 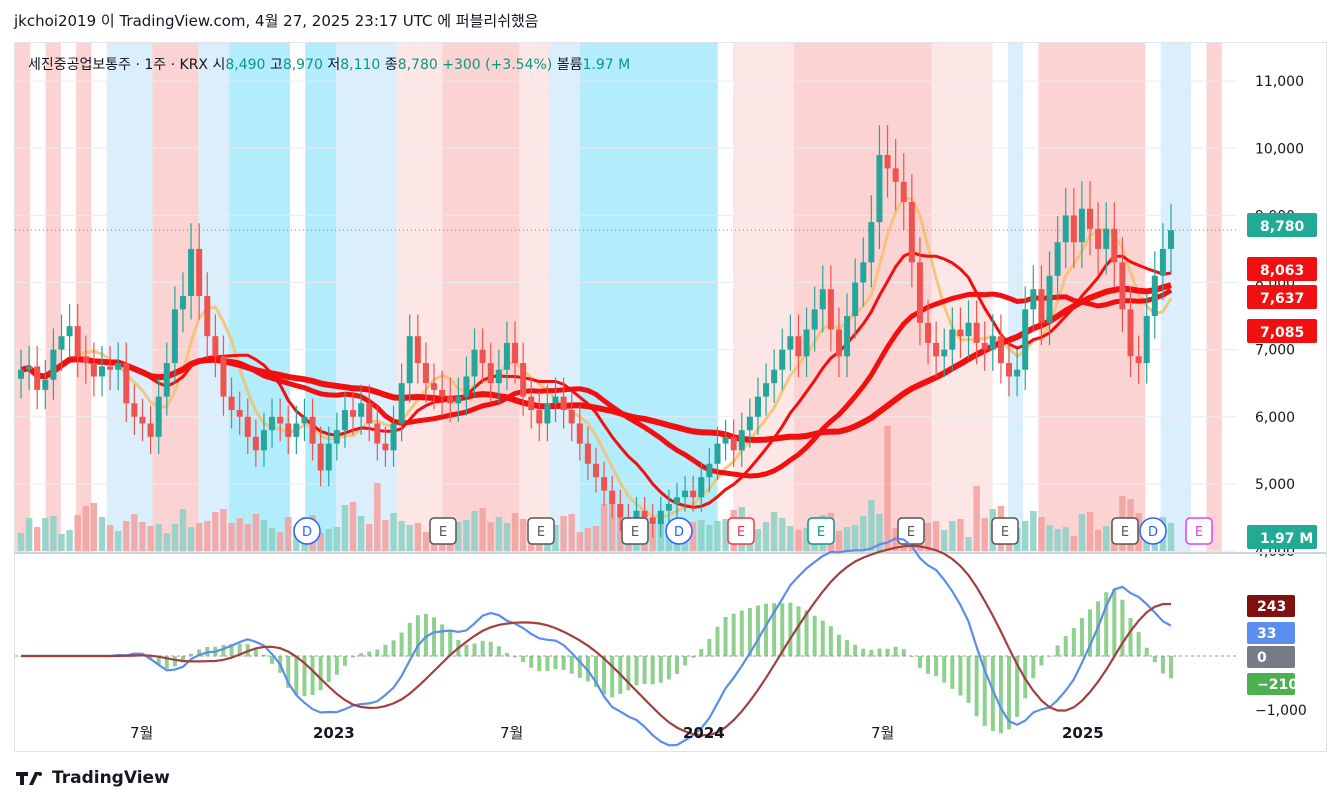 I want to click on footer-brand-text: TradingView, so click(x=111, y=778).